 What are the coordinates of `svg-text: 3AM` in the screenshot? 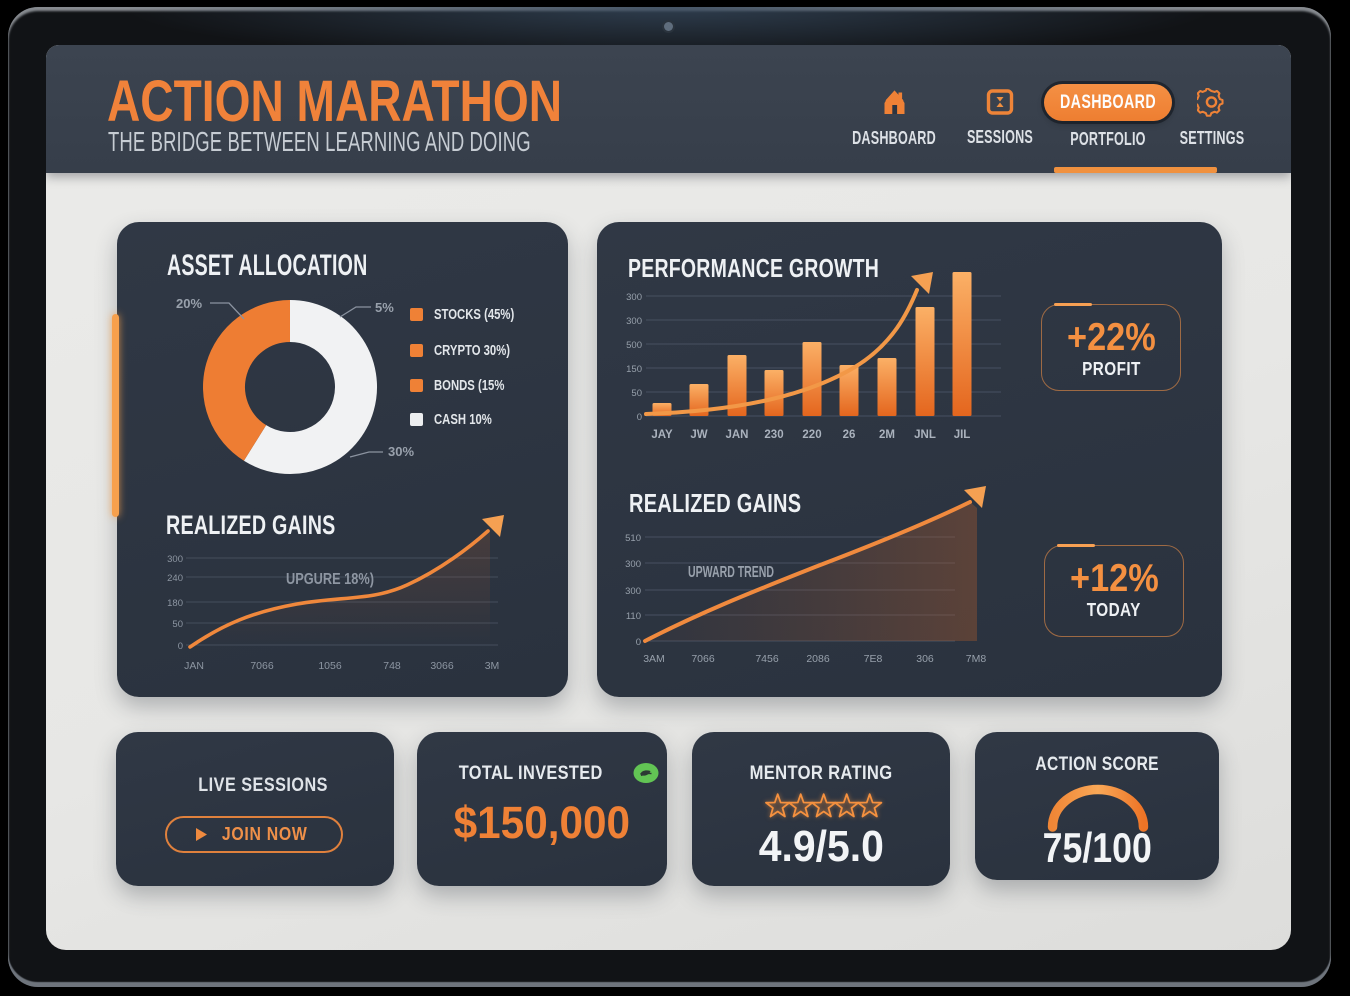 It's located at (654, 659).